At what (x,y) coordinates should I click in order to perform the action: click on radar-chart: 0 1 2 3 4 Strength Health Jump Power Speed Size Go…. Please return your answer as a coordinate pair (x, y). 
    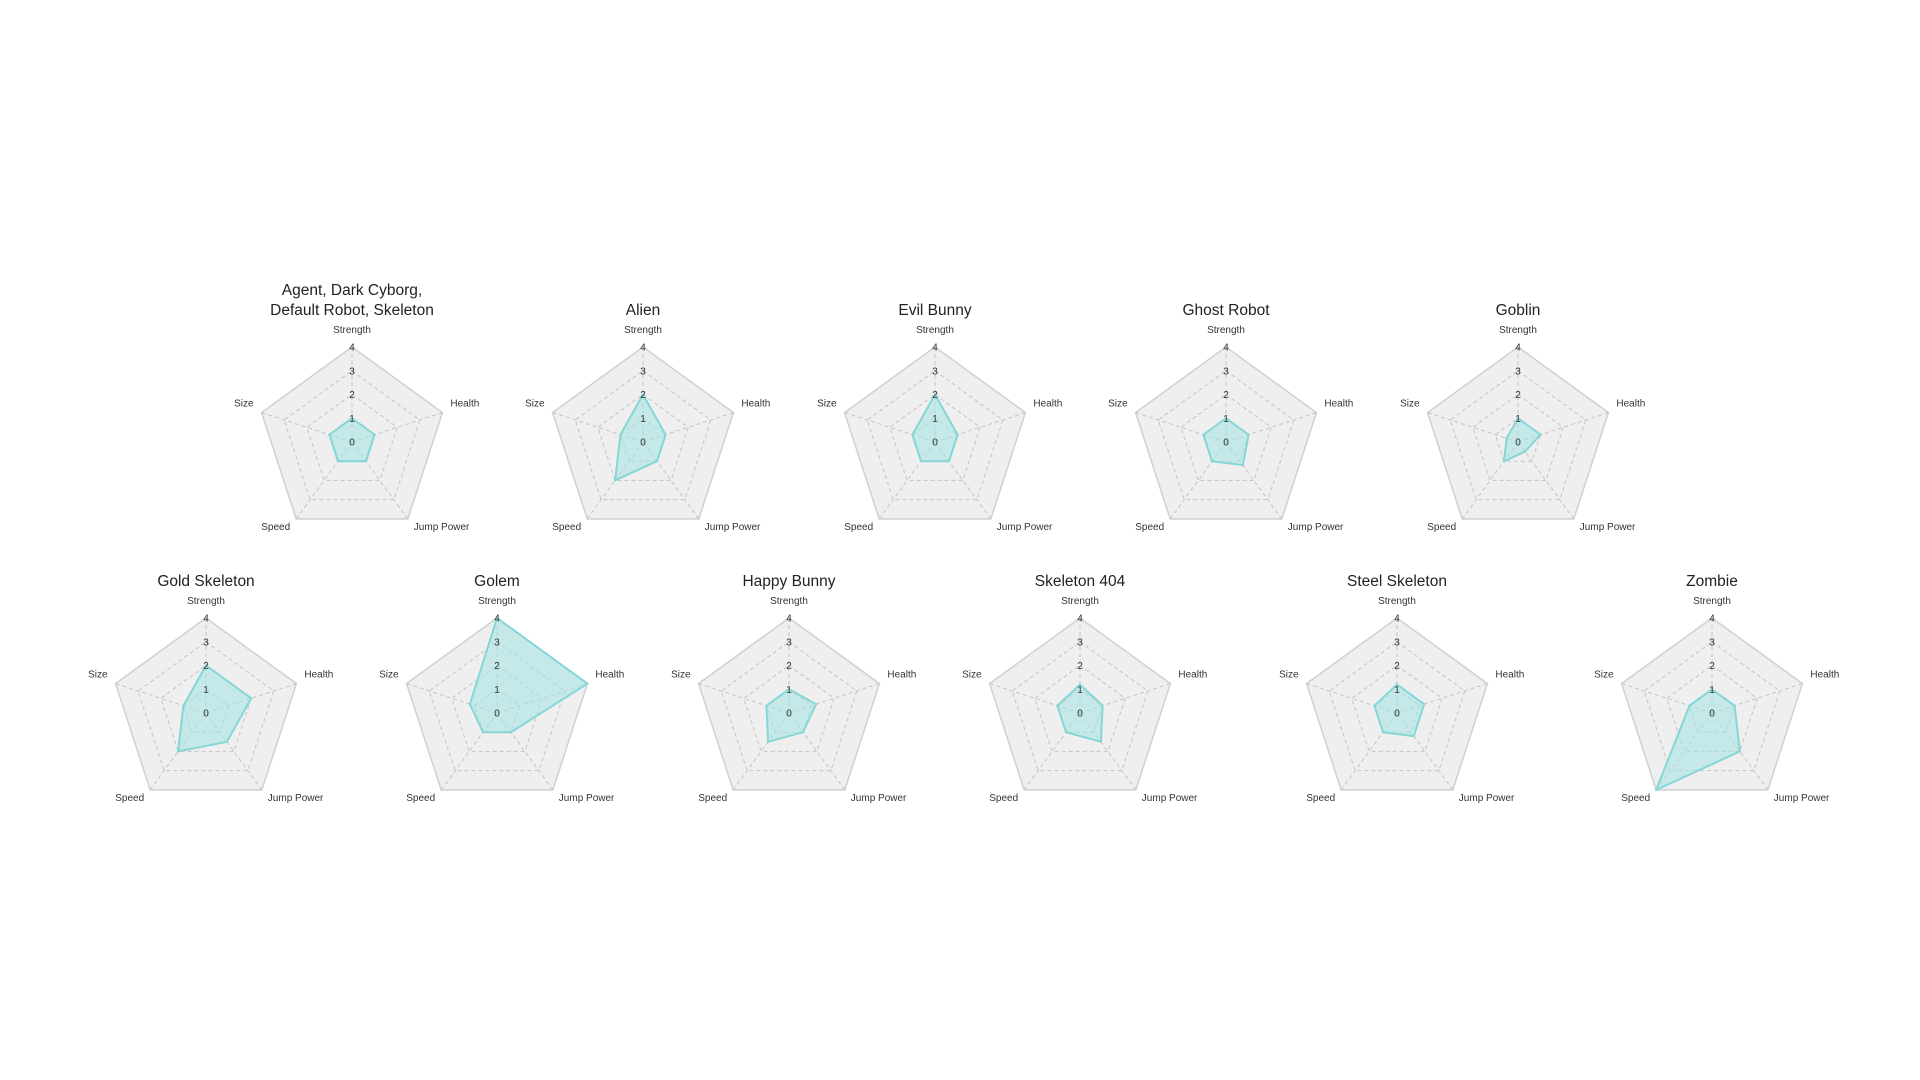
    Looking at the image, I should click on (1522, 417).